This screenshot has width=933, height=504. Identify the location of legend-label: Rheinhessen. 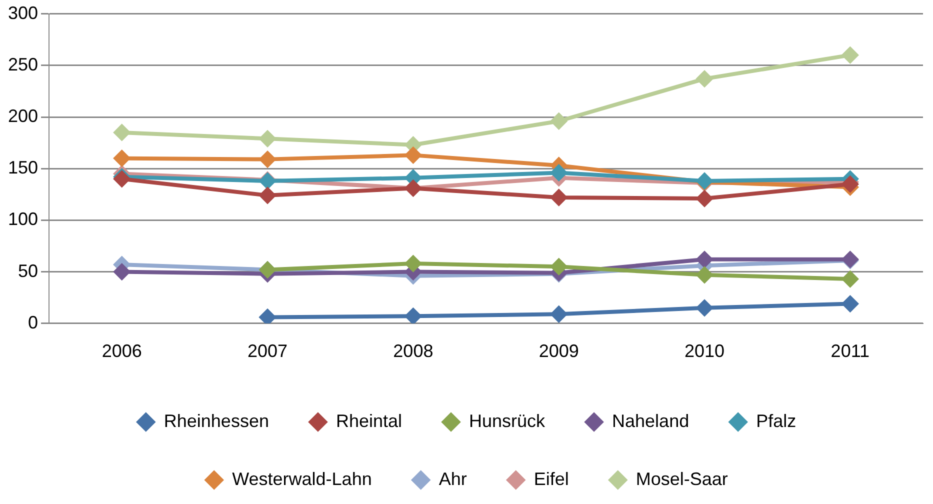
(216, 420).